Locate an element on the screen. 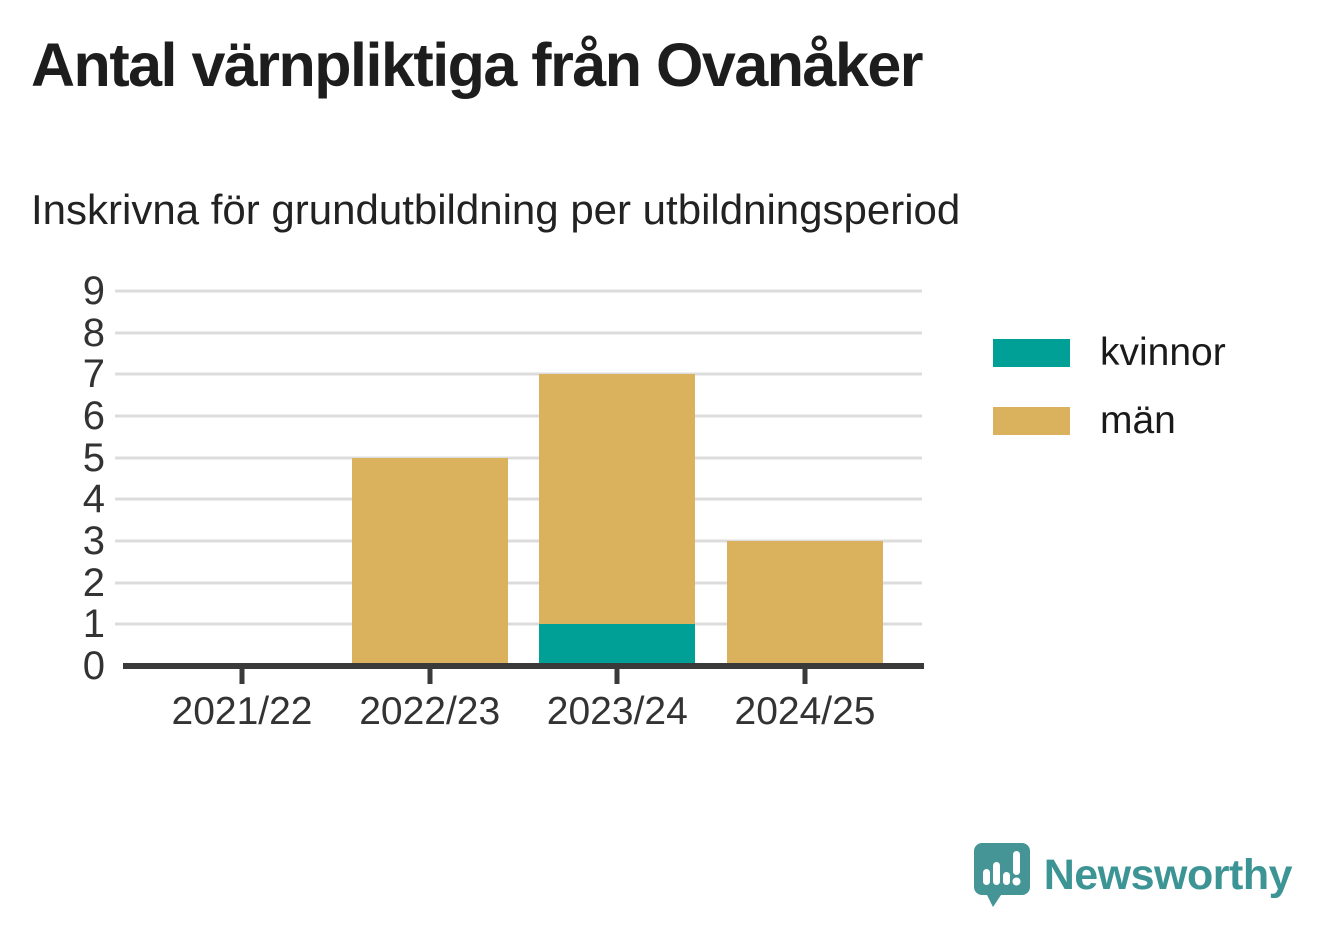  newsworthy-logo-text: Newsworthy is located at coordinates (1168, 874).